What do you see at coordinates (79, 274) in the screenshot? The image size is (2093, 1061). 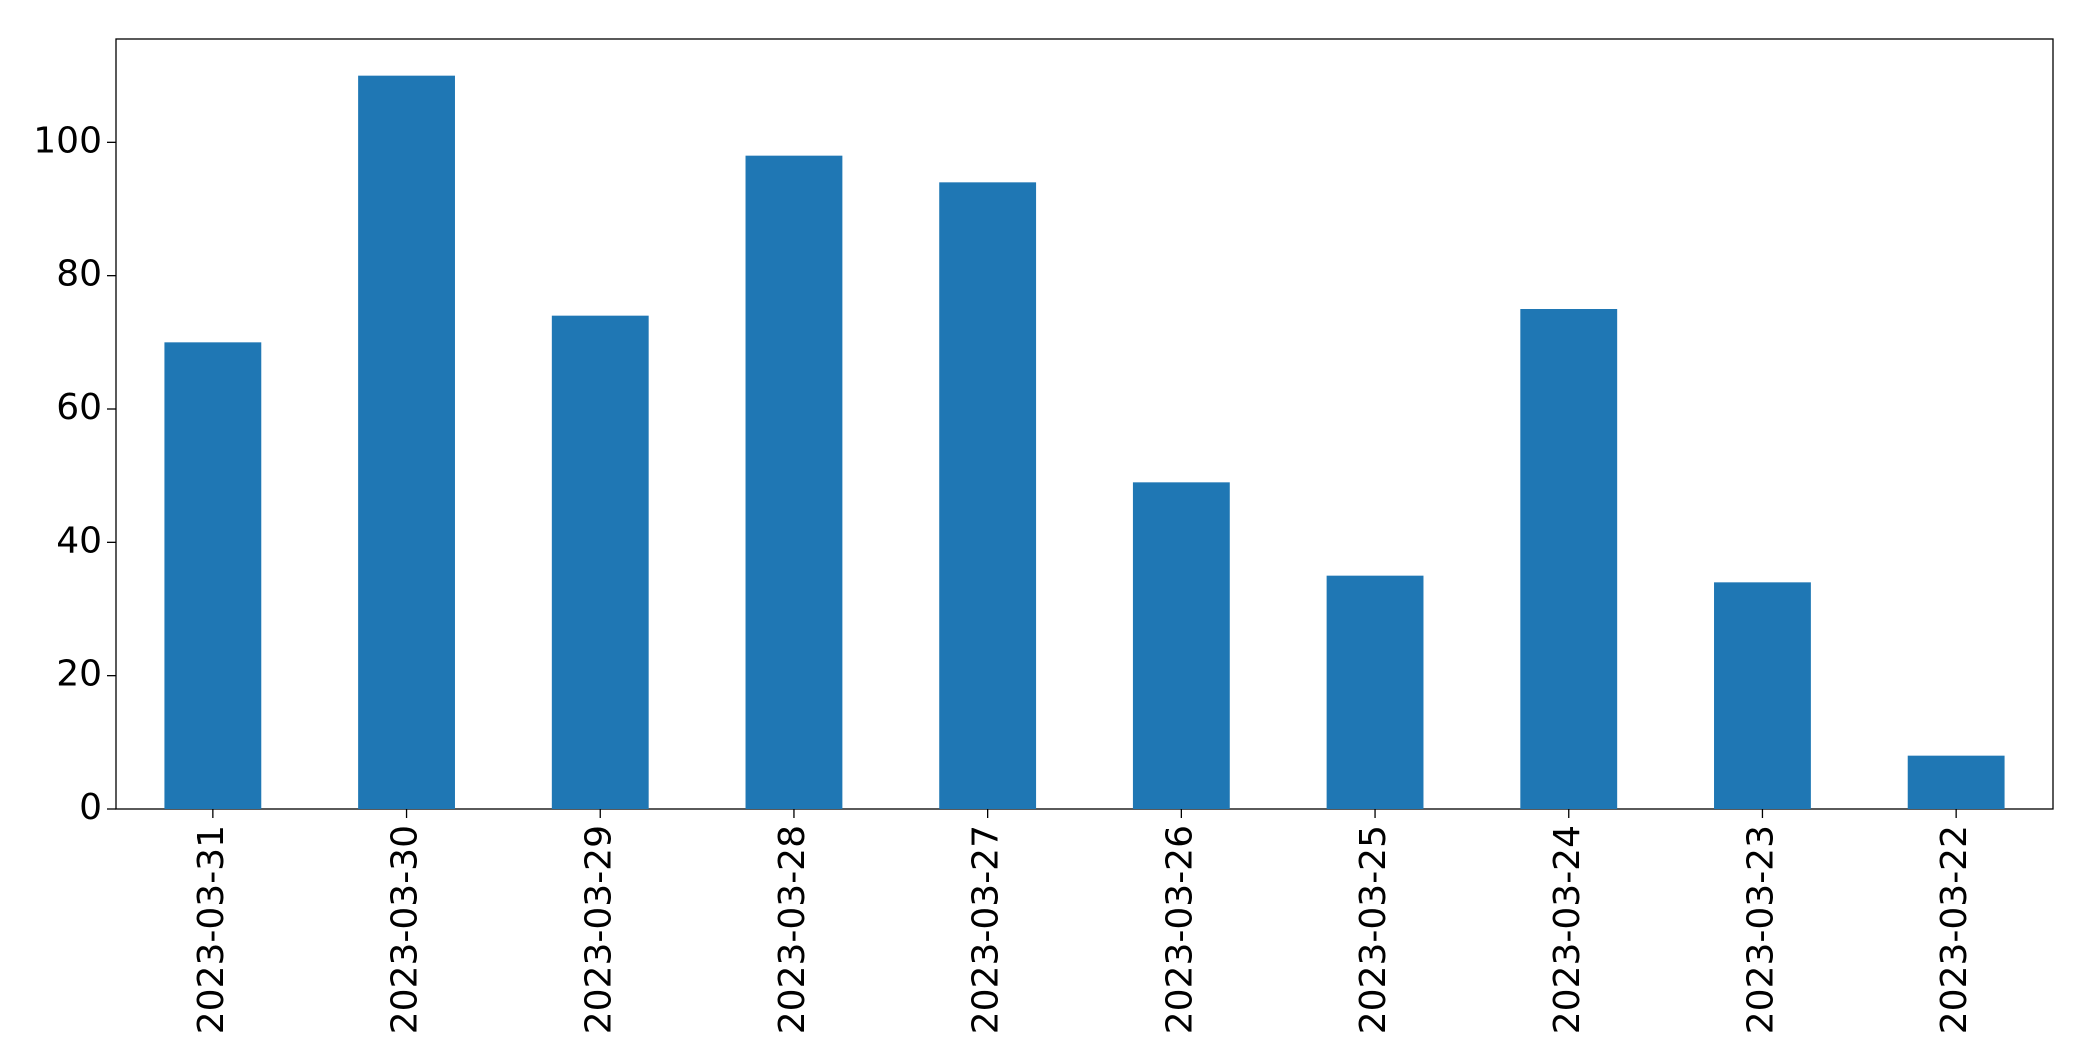 I see `y-tick-label: 80` at bounding box center [79, 274].